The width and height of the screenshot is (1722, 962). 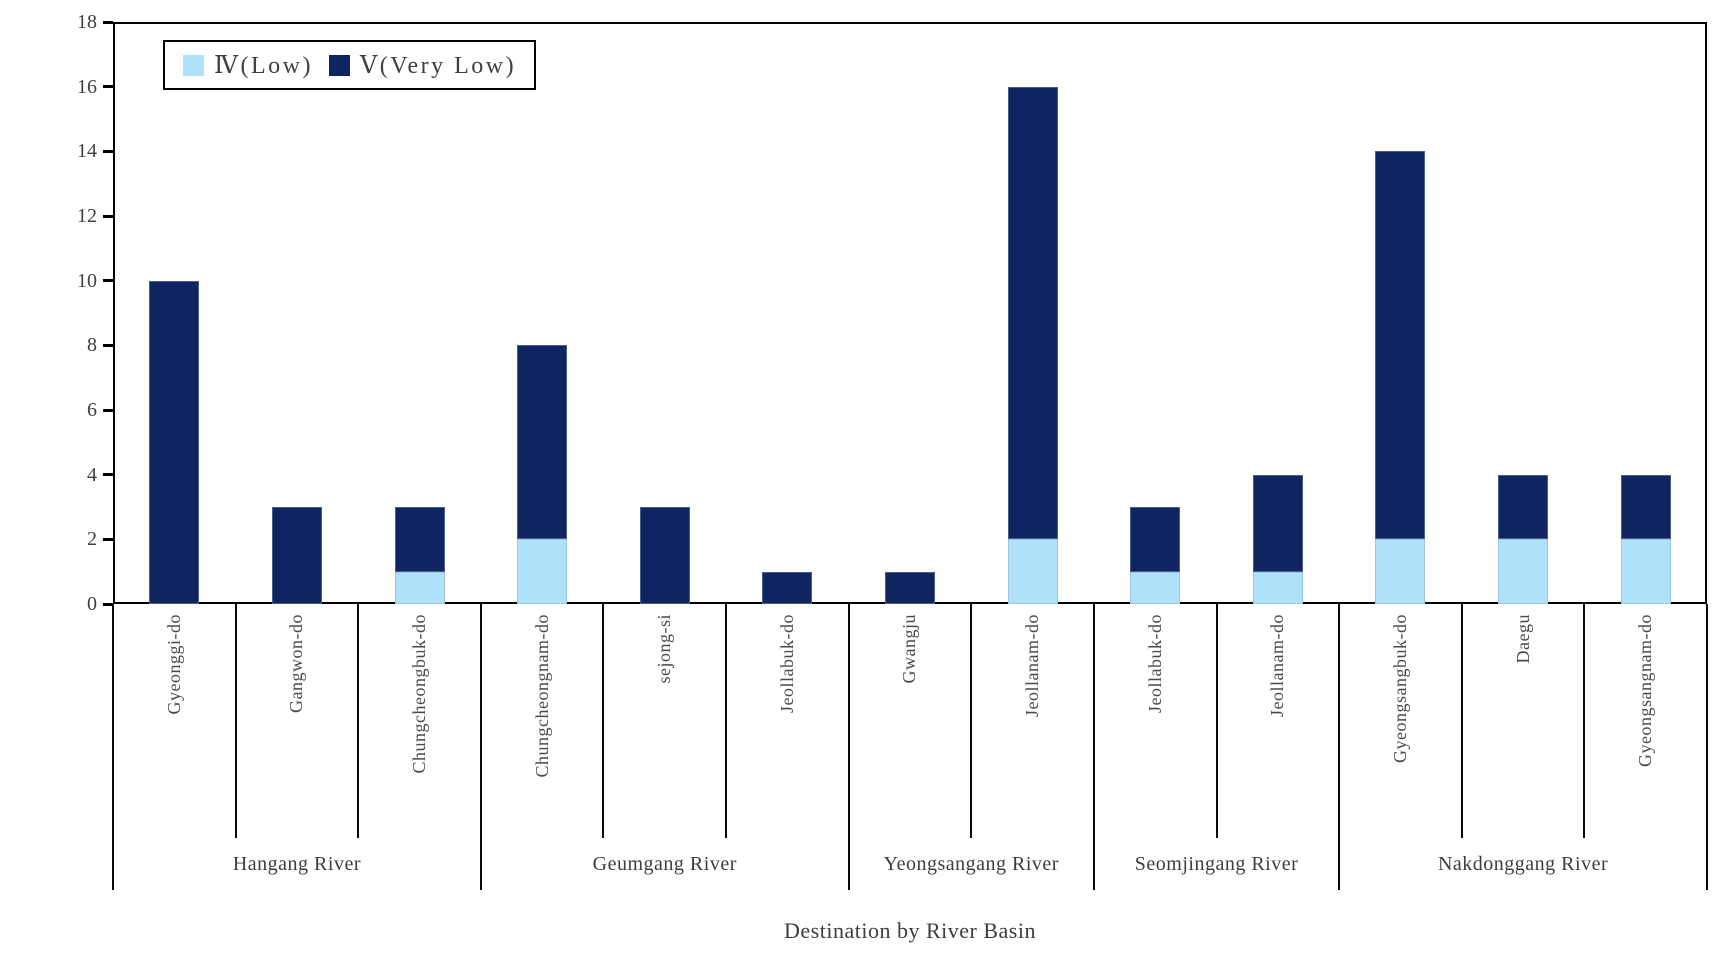 What do you see at coordinates (1645, 690) in the screenshot?
I see `category-label: Gyeongsangnam-do` at bounding box center [1645, 690].